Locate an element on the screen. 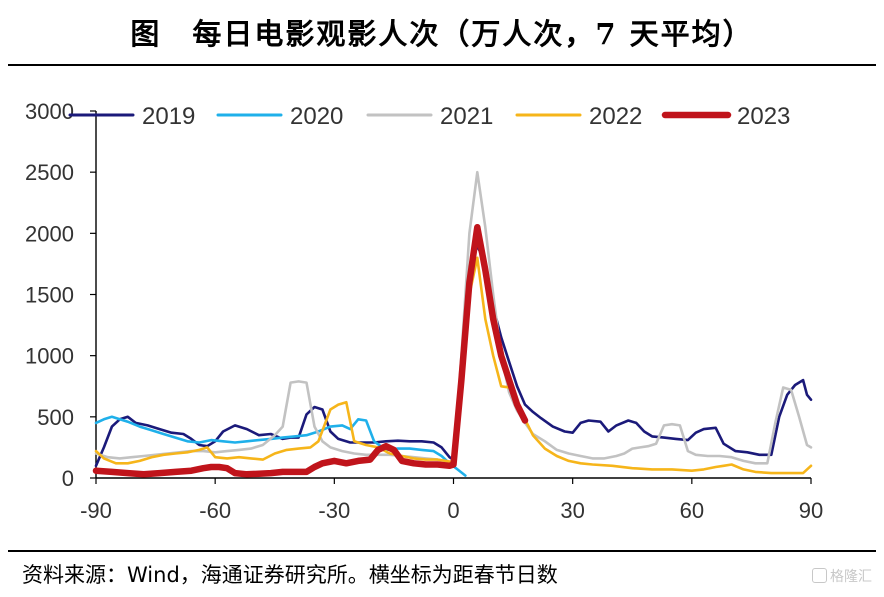 Image resolution: width=884 pixels, height=597 pixels. title-rule is located at coordinates (442, 65).